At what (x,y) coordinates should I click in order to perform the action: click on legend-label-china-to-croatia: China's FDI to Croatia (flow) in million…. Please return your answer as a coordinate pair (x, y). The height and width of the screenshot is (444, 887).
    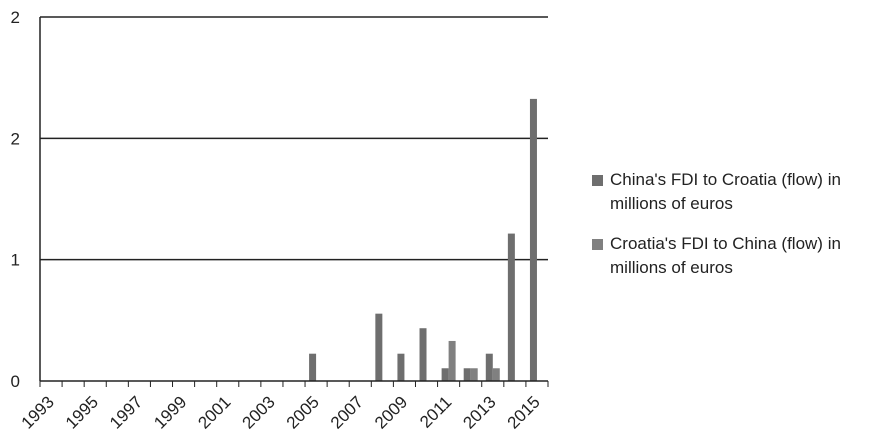
    Looking at the image, I should click on (725, 191).